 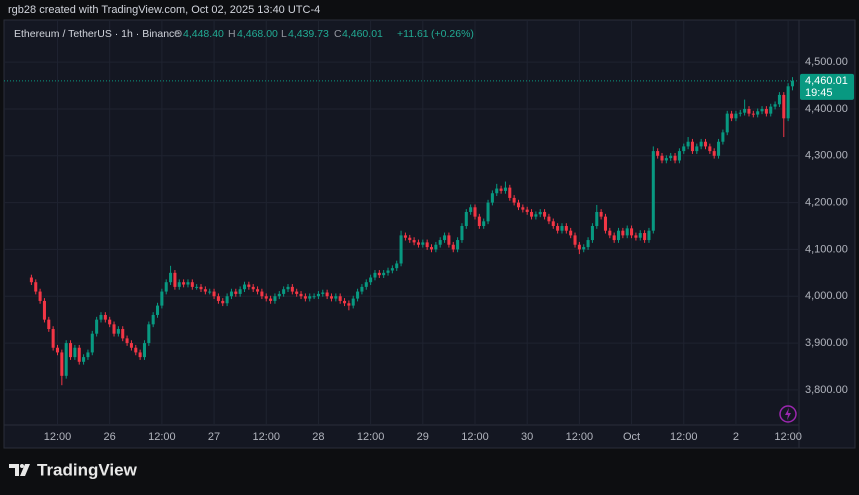 What do you see at coordinates (826, 390) in the screenshot?
I see `y-tick-label: 3,800.00` at bounding box center [826, 390].